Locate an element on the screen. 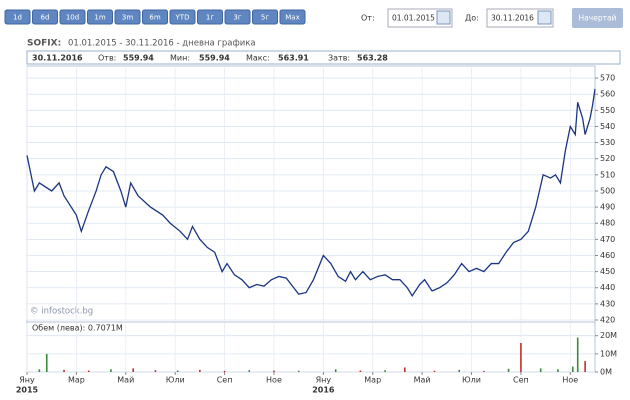 The width and height of the screenshot is (630, 400). range-button-label: 6d is located at coordinates (45, 18).